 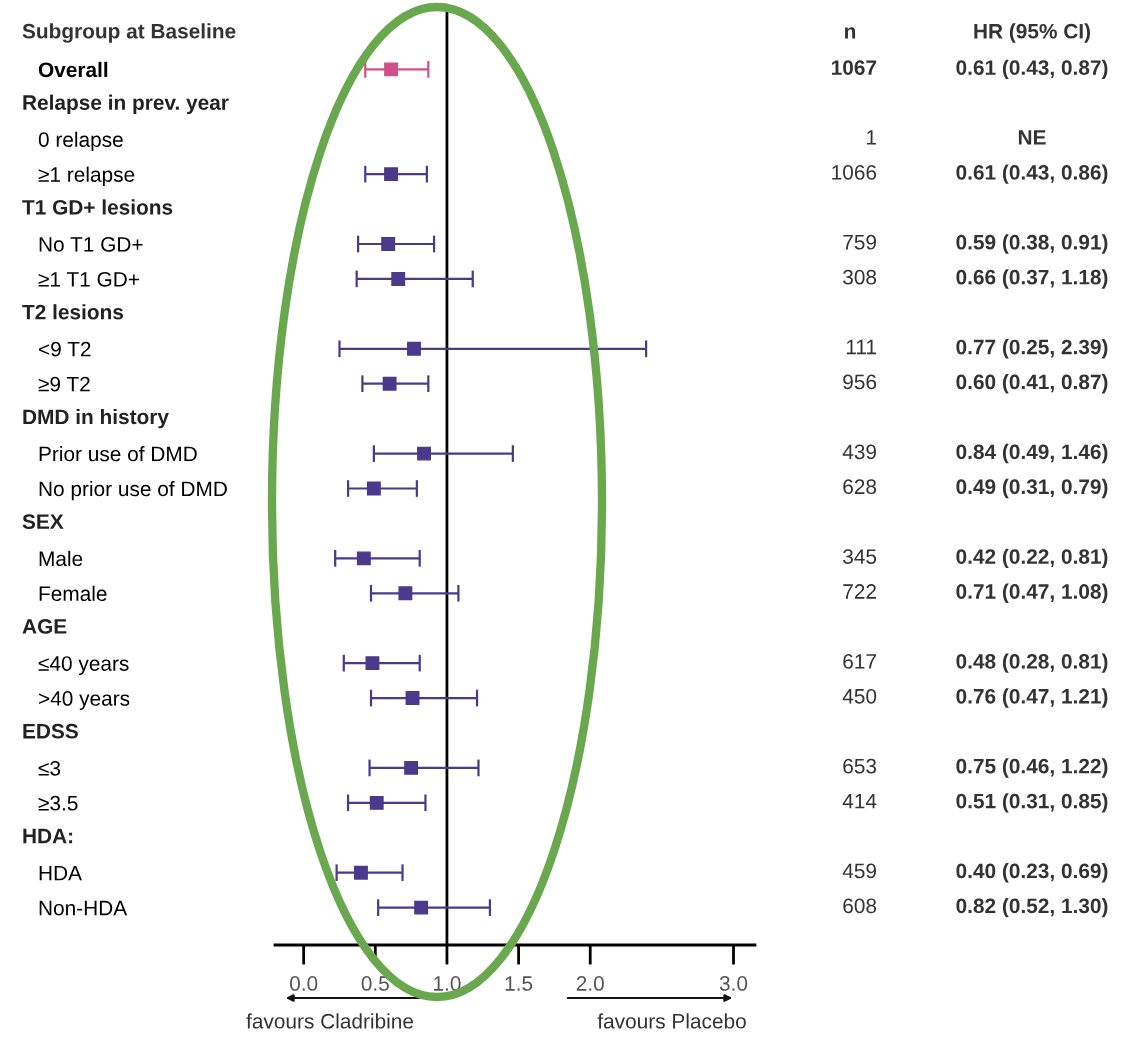 I want to click on text: T2 lesions, so click(x=73, y=312).